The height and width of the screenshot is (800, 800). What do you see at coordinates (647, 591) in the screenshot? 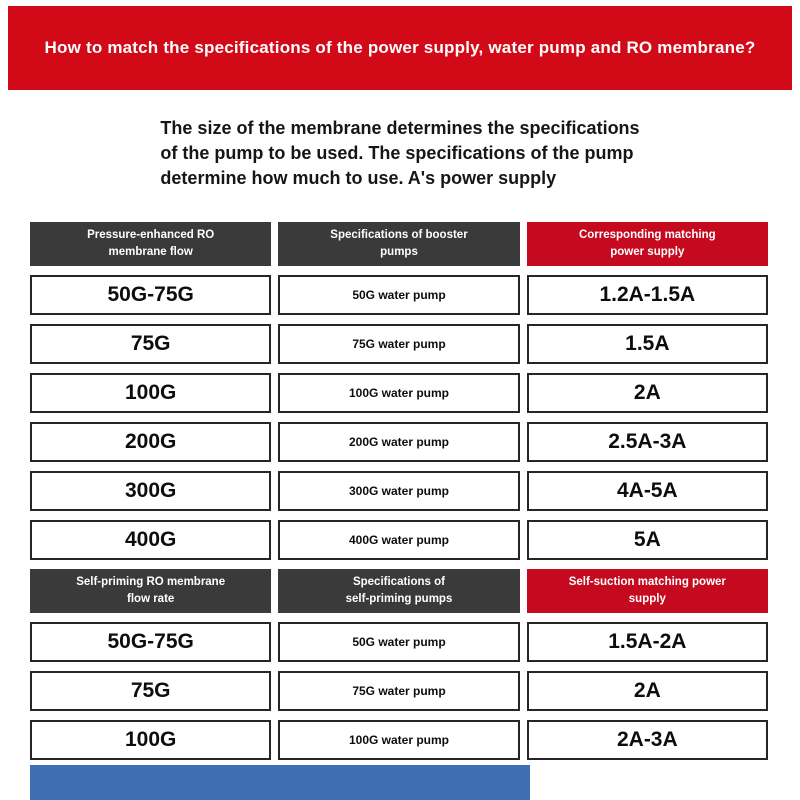
I see `header-self-suction-power-supply: Self-suction matching power supply` at bounding box center [647, 591].